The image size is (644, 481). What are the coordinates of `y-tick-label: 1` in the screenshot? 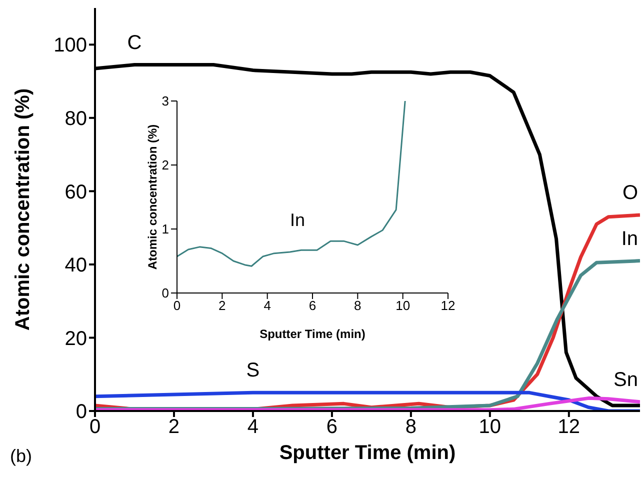 It's located at (165, 229).